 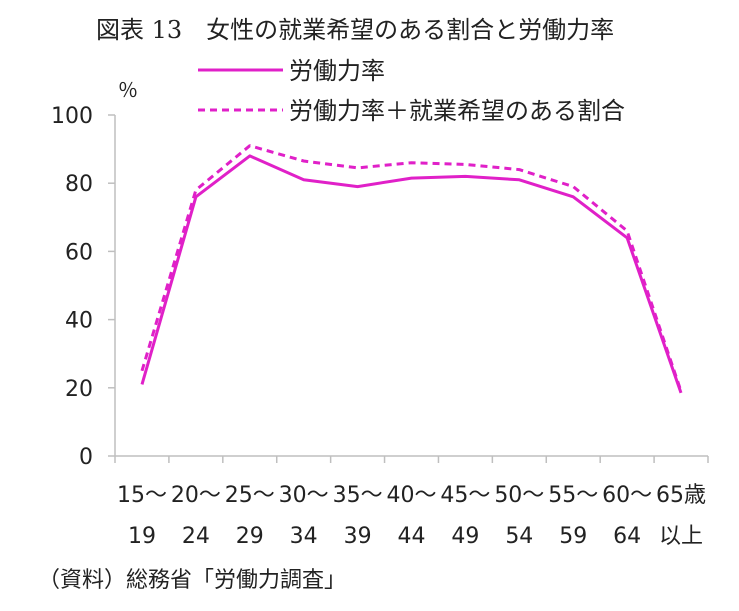 What do you see at coordinates (573, 495) in the screenshot?
I see `x-tick-label-top: 55～` at bounding box center [573, 495].